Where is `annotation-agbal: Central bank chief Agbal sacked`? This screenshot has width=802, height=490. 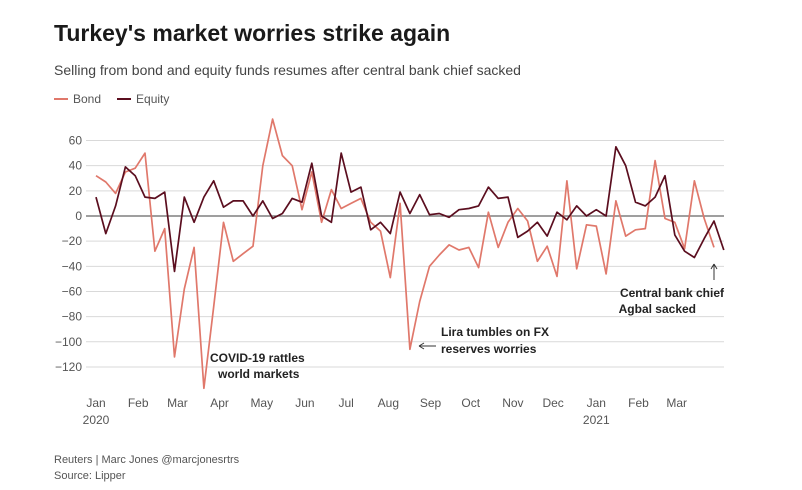 annotation-agbal: Central bank chief Agbal sacked is located at coordinates (672, 289).